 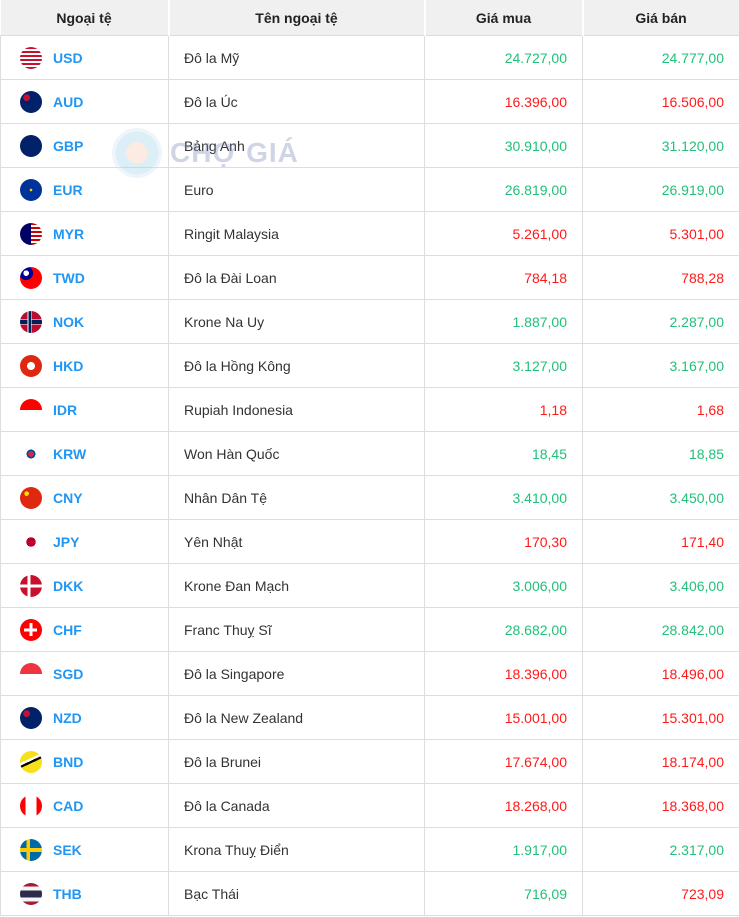 What do you see at coordinates (296, 365) in the screenshot?
I see `currency-name: Đô la Hồng Kông` at bounding box center [296, 365].